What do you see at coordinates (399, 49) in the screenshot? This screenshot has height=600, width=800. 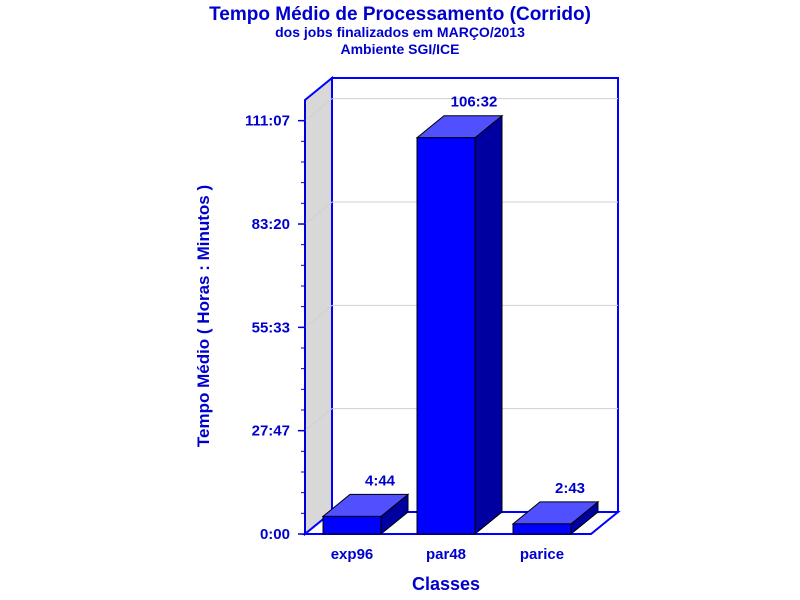 I see `chart-subtitle-2: Ambiente SGI/ICE` at bounding box center [399, 49].